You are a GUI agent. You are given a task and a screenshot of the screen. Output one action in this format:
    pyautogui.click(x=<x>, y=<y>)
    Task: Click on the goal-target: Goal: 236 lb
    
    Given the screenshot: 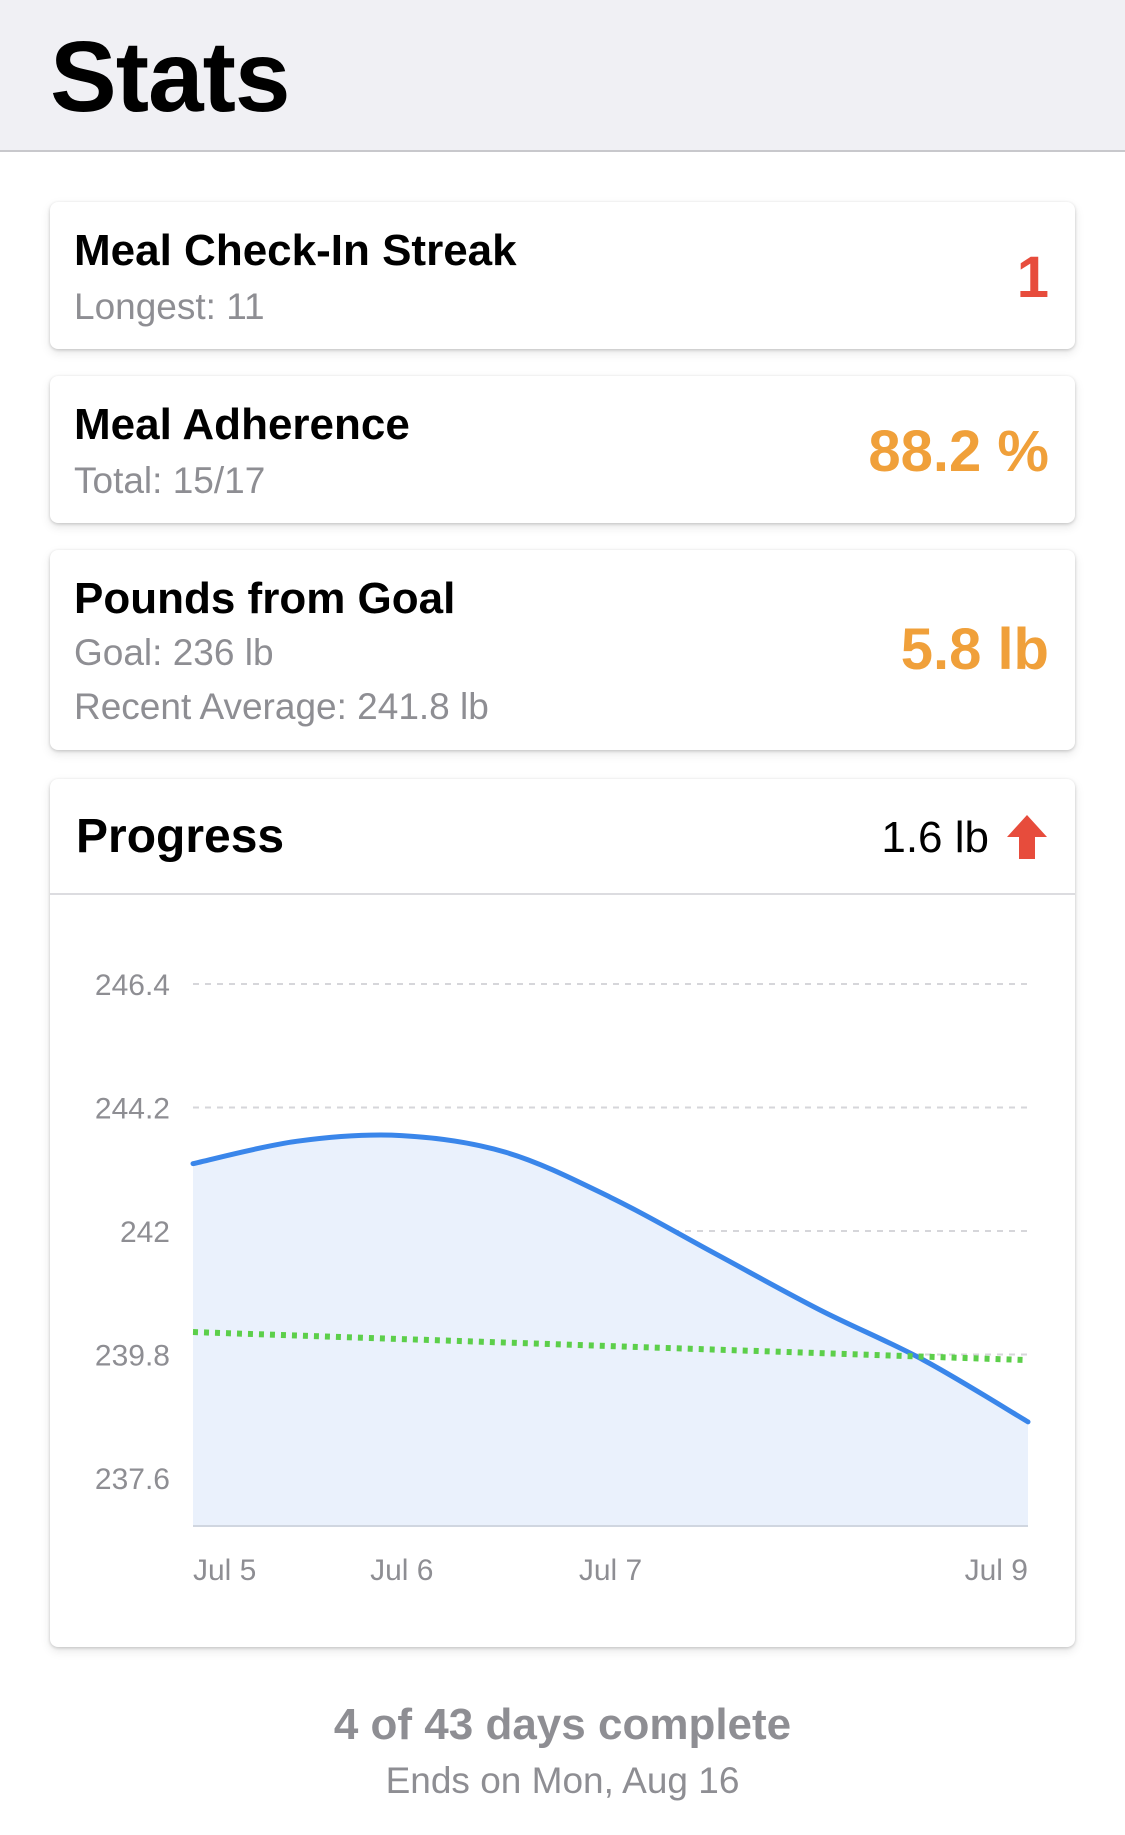 What is the action you would take?
    pyautogui.click(x=174, y=652)
    